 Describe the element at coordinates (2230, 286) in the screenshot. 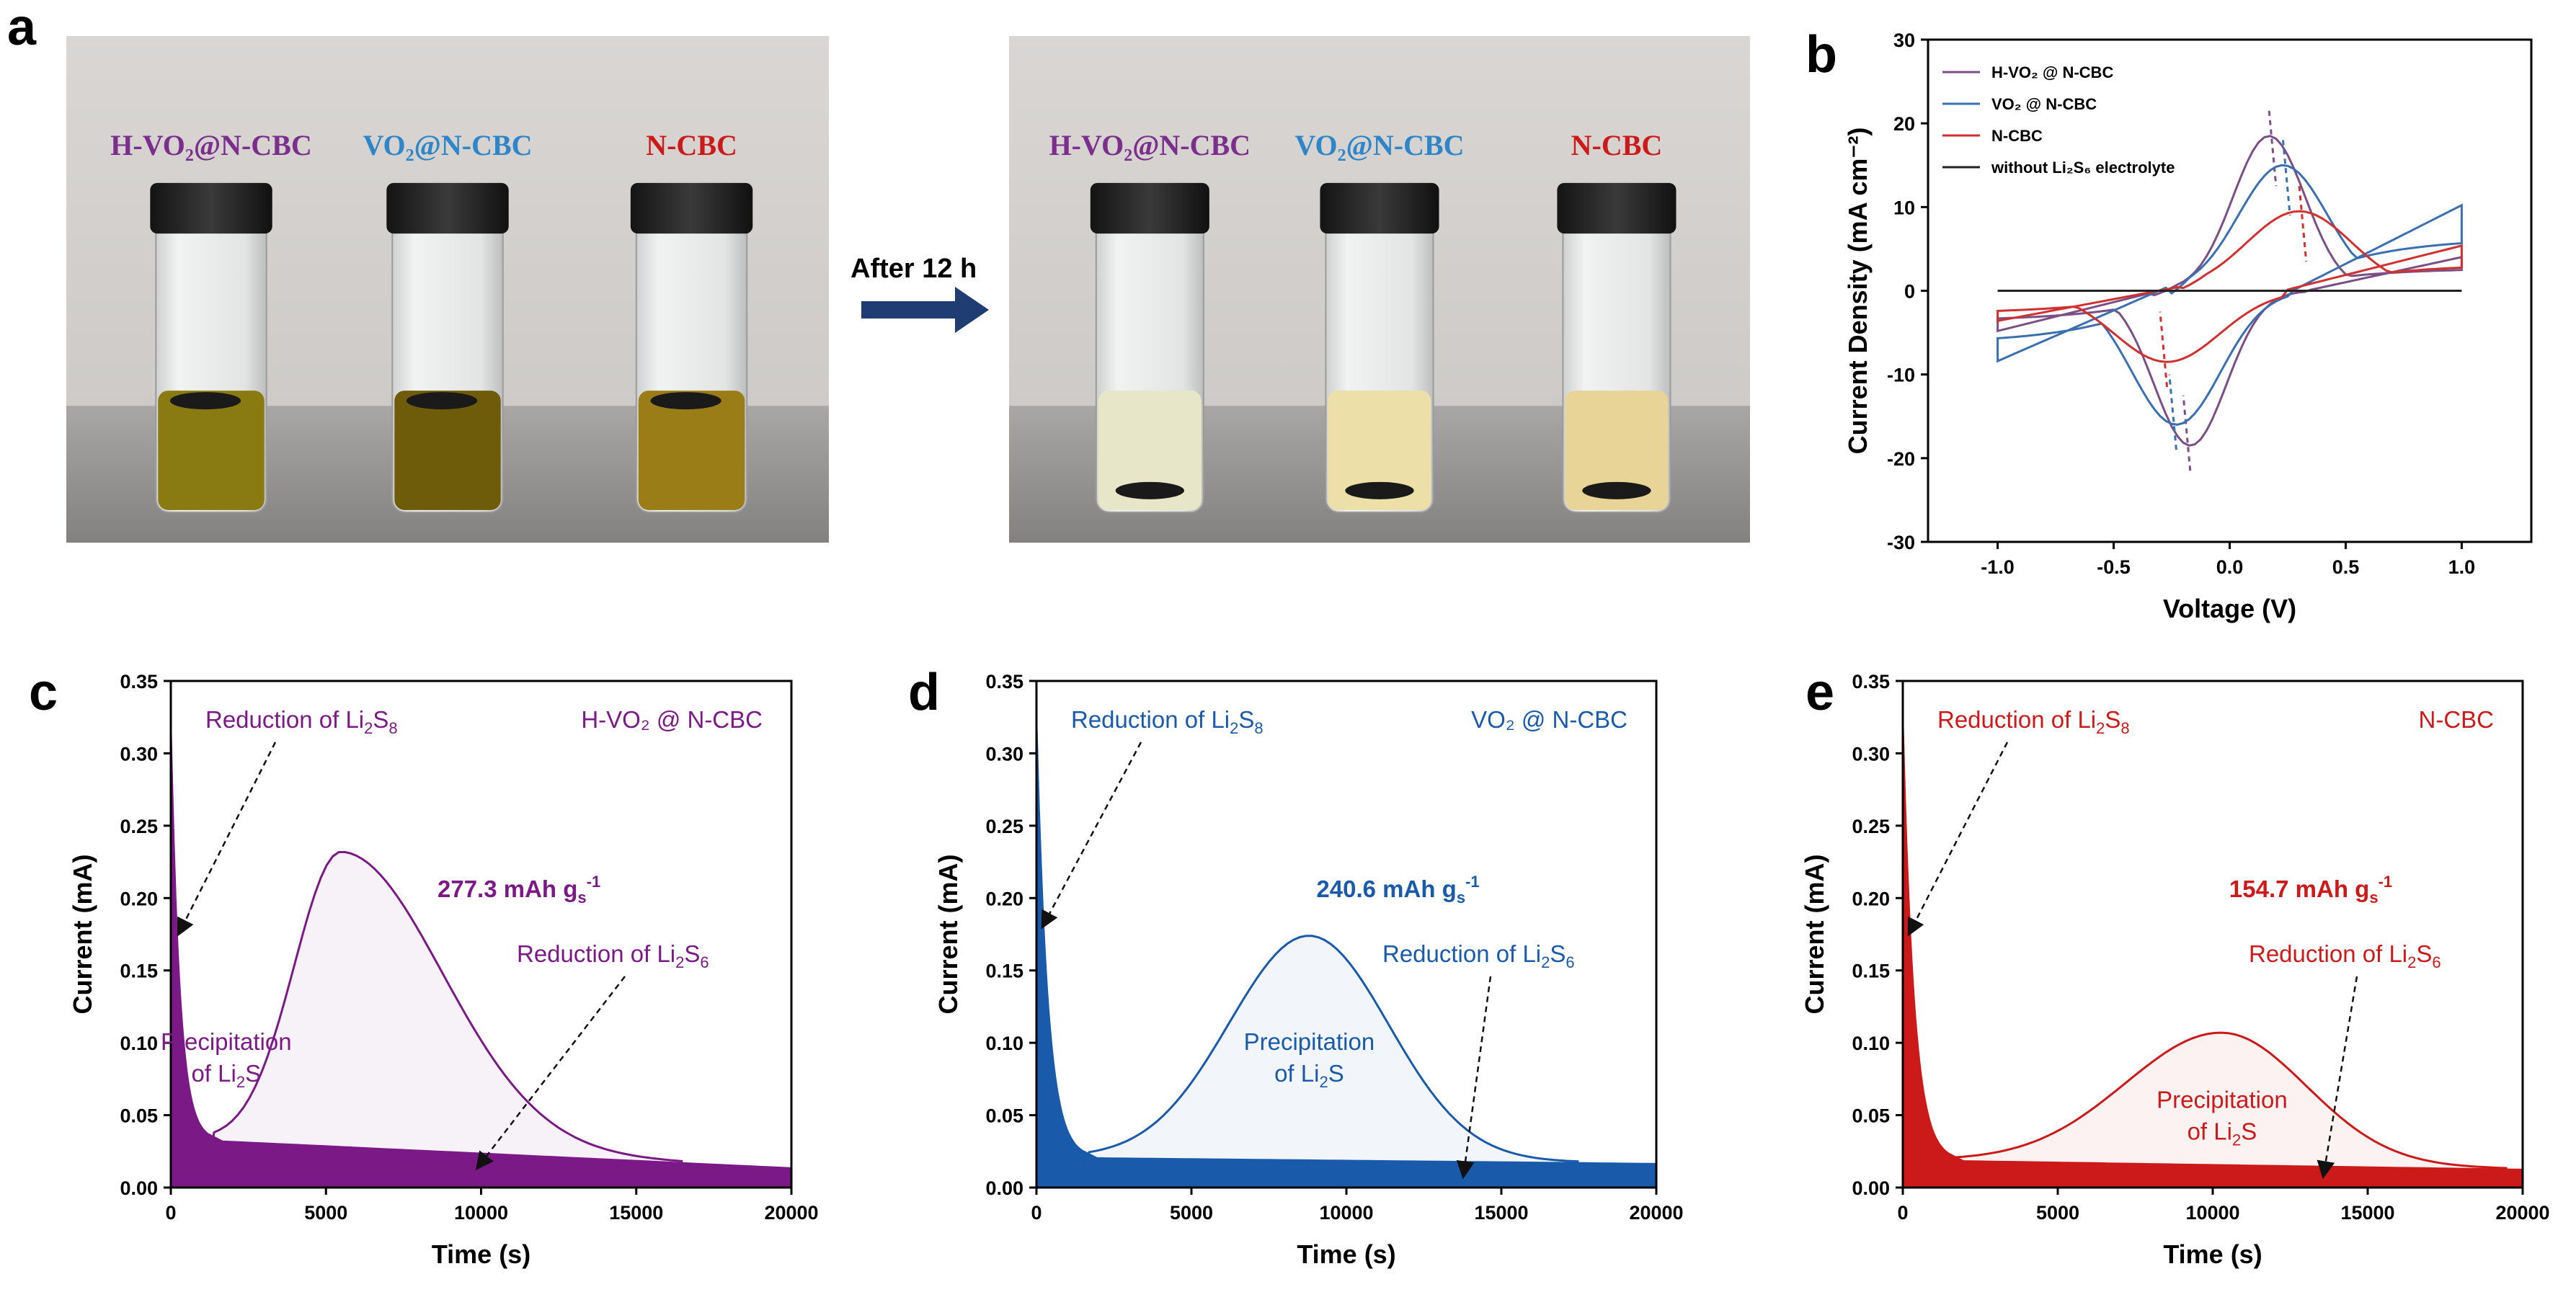

I see `series-cv-loop` at that location.